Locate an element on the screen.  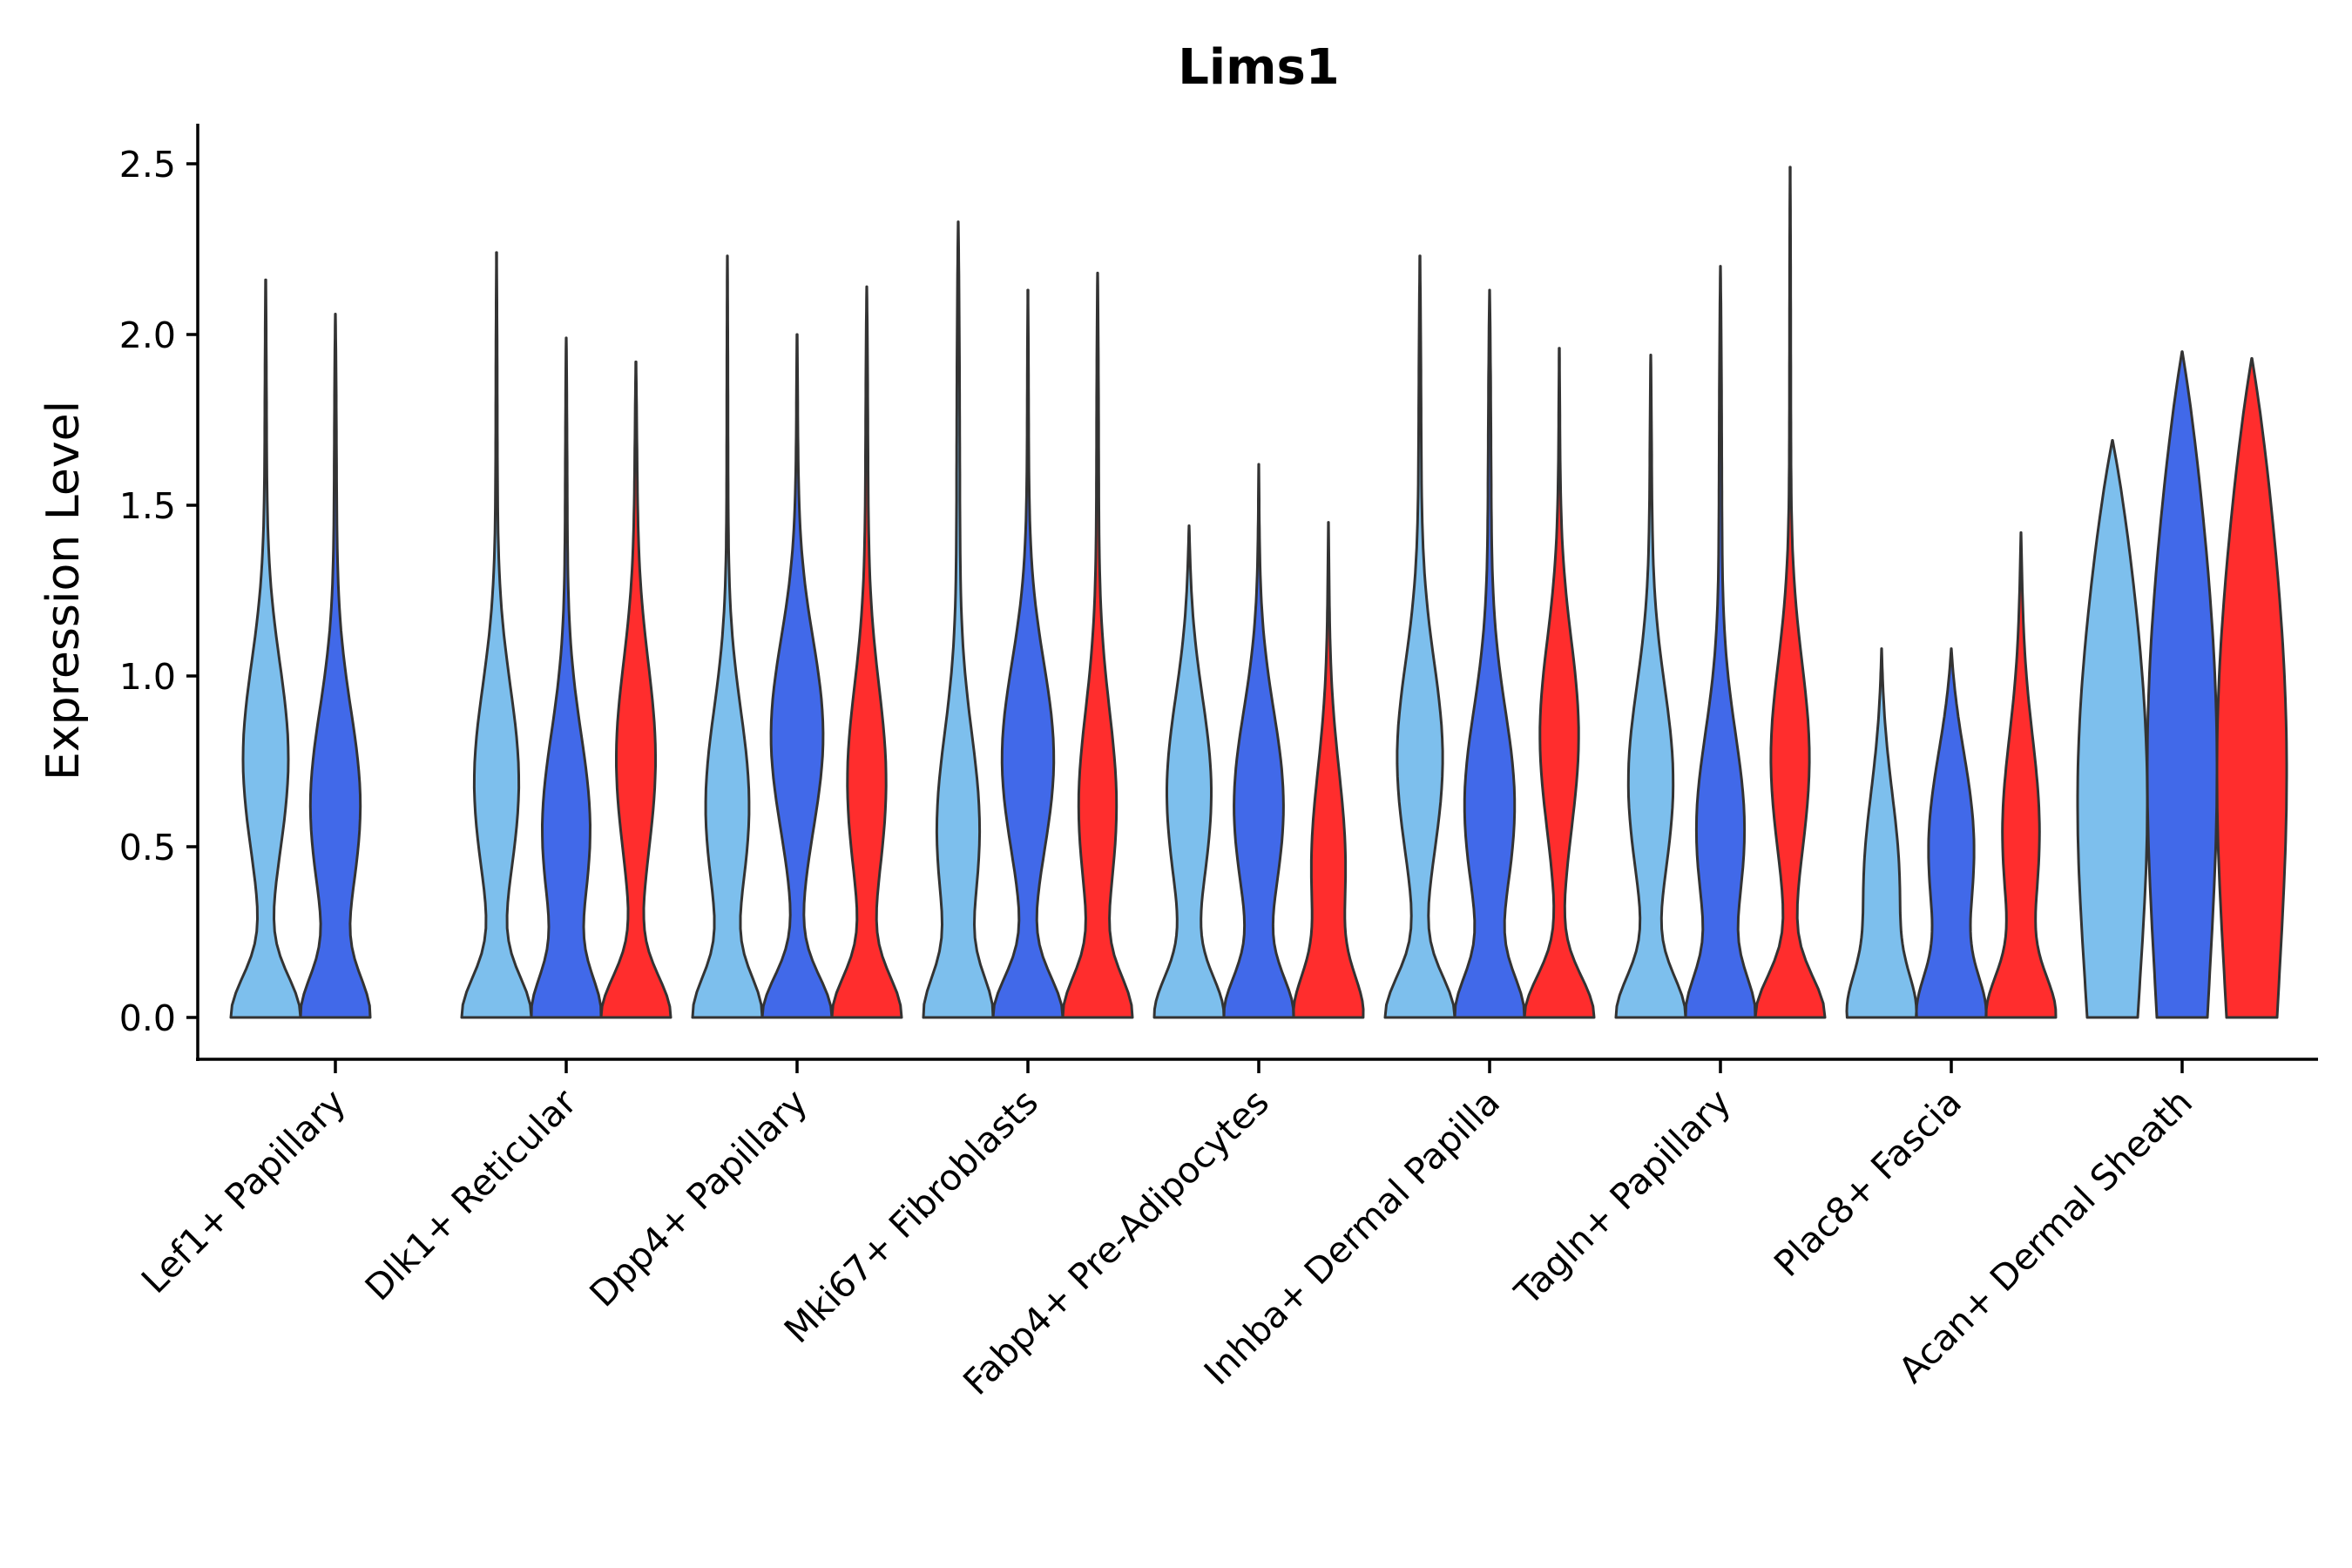
y-ticks: 0.0 0.5 1.0 1.5 2.0 2.5 is located at coordinates (158, 591).